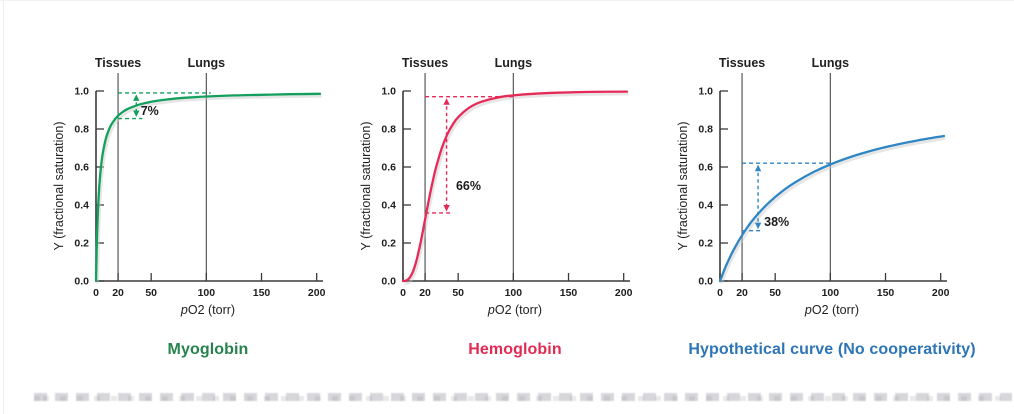 The width and height of the screenshot is (1014, 414). What do you see at coordinates (515, 349) in the screenshot?
I see `chart-title-hemoglobin: Hemoglobin` at bounding box center [515, 349].